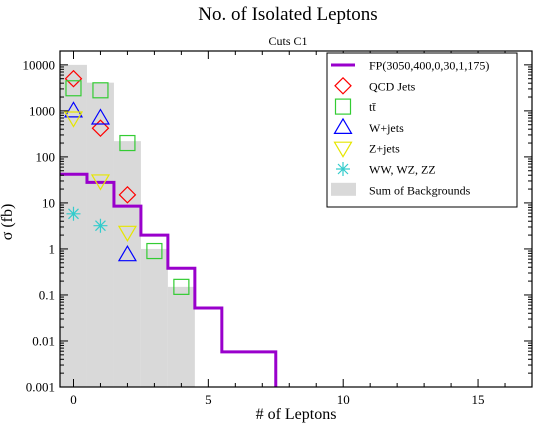  I want to click on x-tick-label: 0, so click(73, 399).